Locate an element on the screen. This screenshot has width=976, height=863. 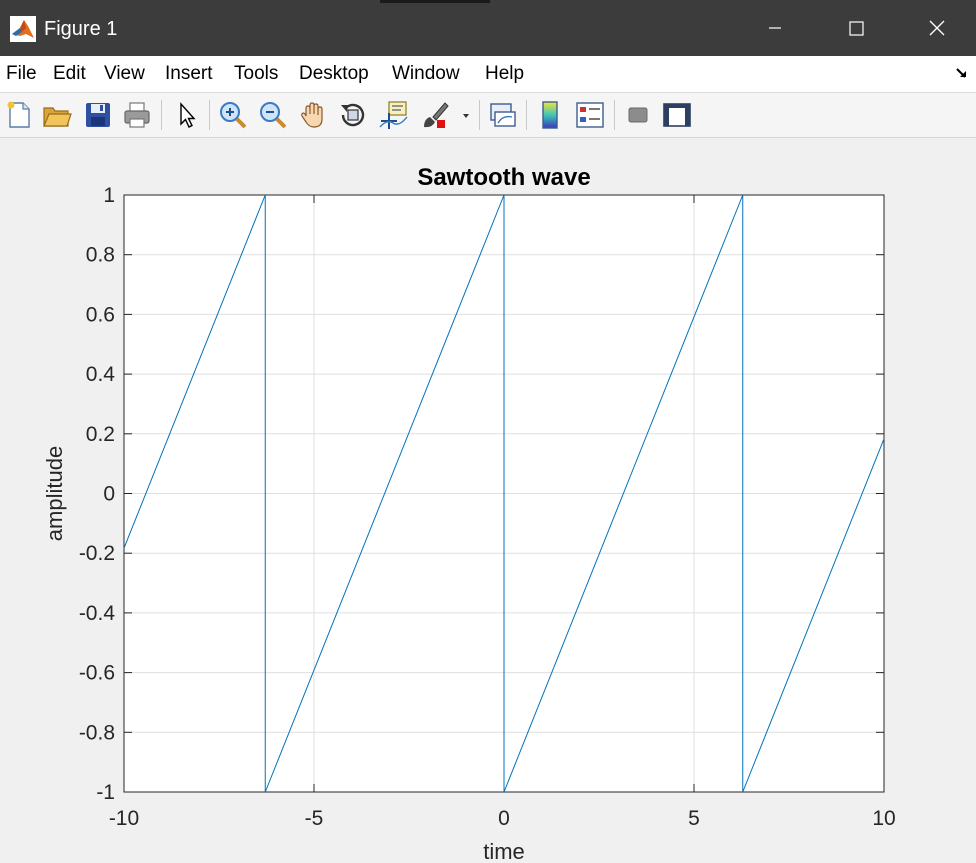
zoom-in-button is located at coordinates (233, 115).